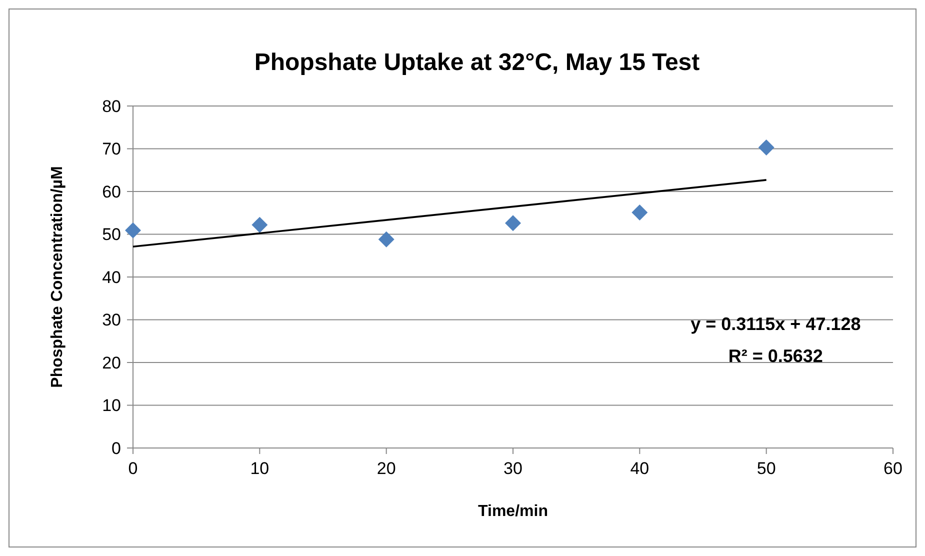  I want to click on y-tick-label: 70, so click(111, 149).